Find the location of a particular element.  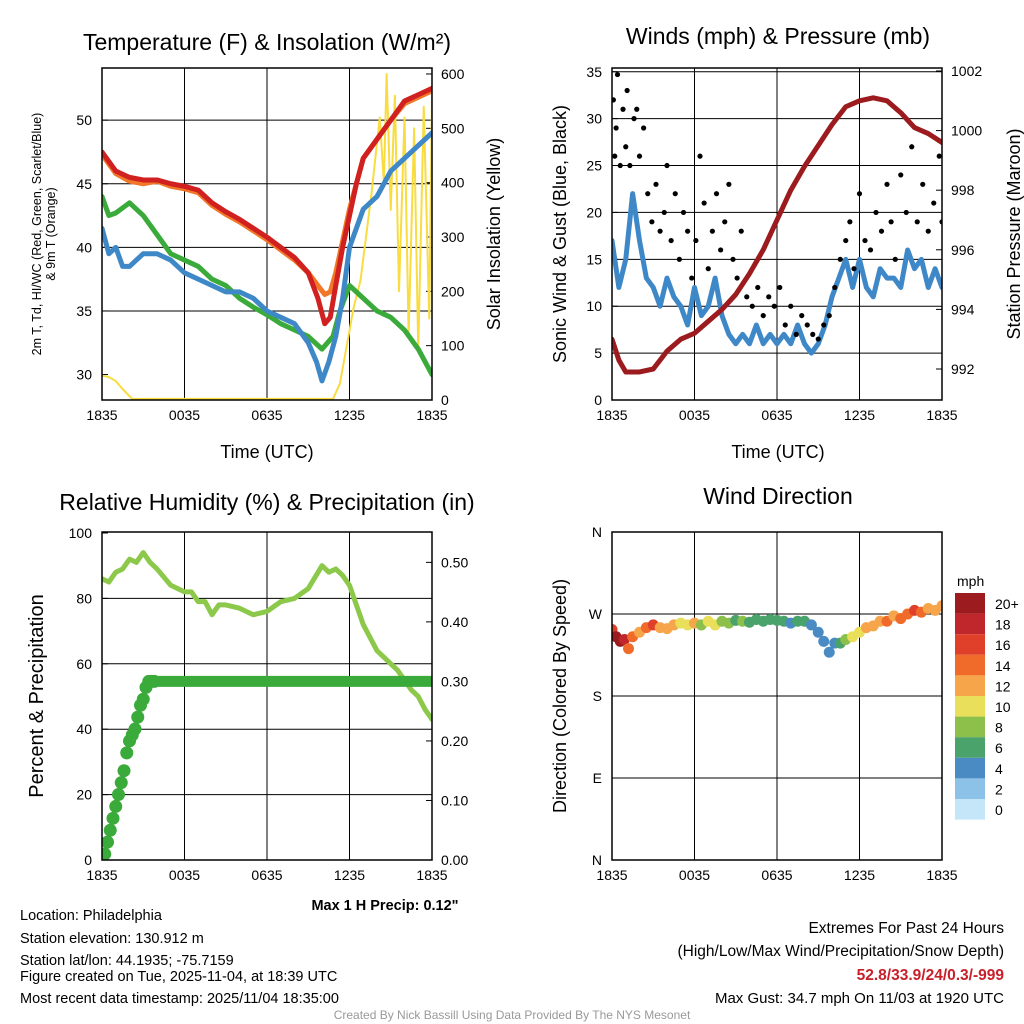

temp-x-tick-label: 1835 is located at coordinates (101, 415).